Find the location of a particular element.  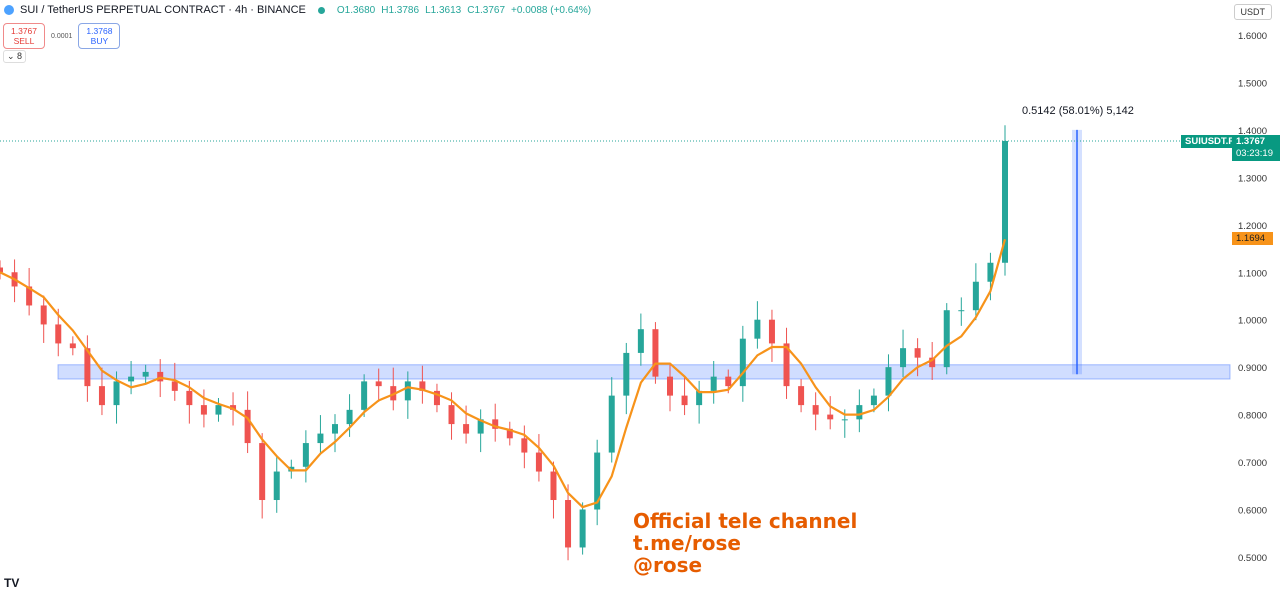

measure-label: 0.5142 (58.01%) 5,142 is located at coordinates (1078, 111).